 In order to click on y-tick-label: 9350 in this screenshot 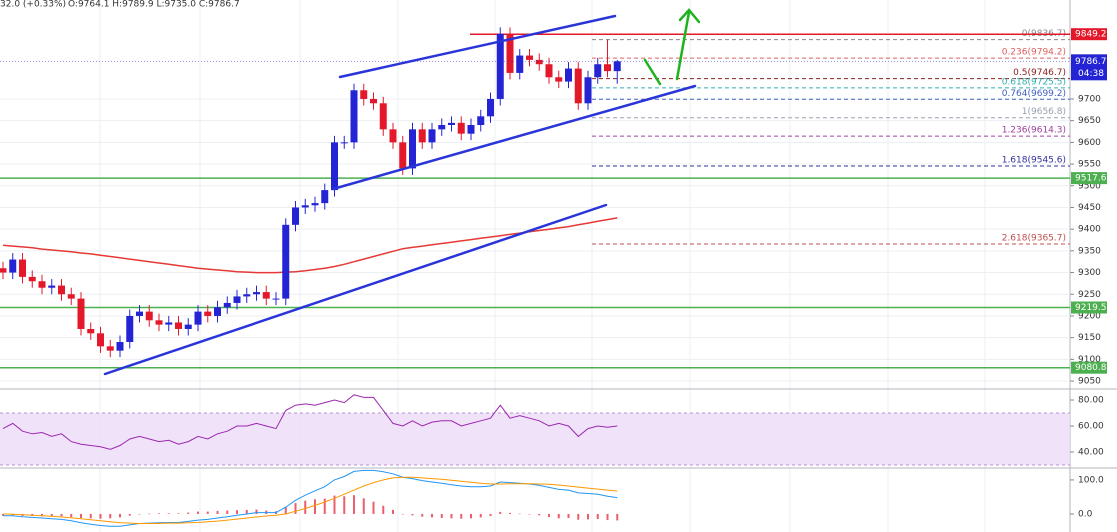, I will do `click(1089, 251)`.